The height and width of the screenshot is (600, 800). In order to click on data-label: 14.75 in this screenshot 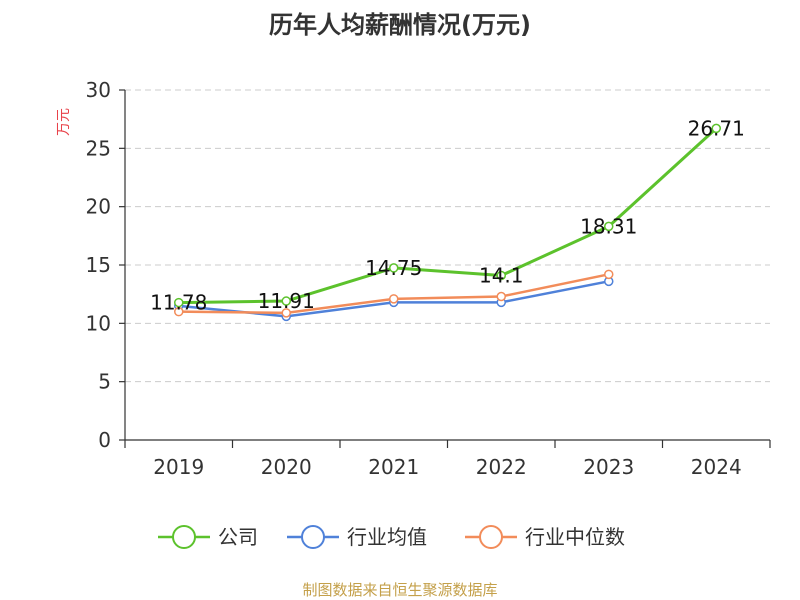, I will do `click(393, 268)`.